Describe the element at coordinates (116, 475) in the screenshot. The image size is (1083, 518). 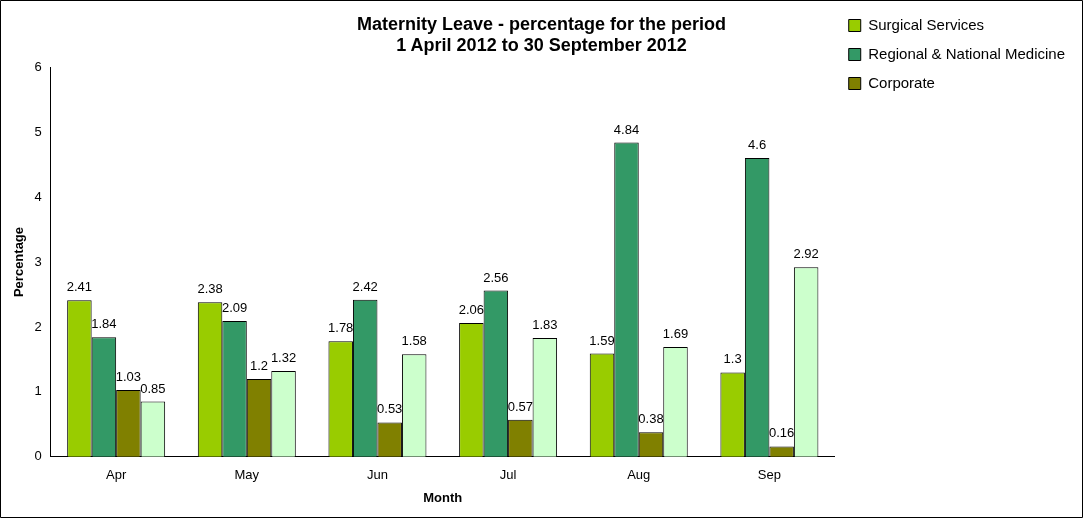
I see `x-tick-label: Apr` at that location.